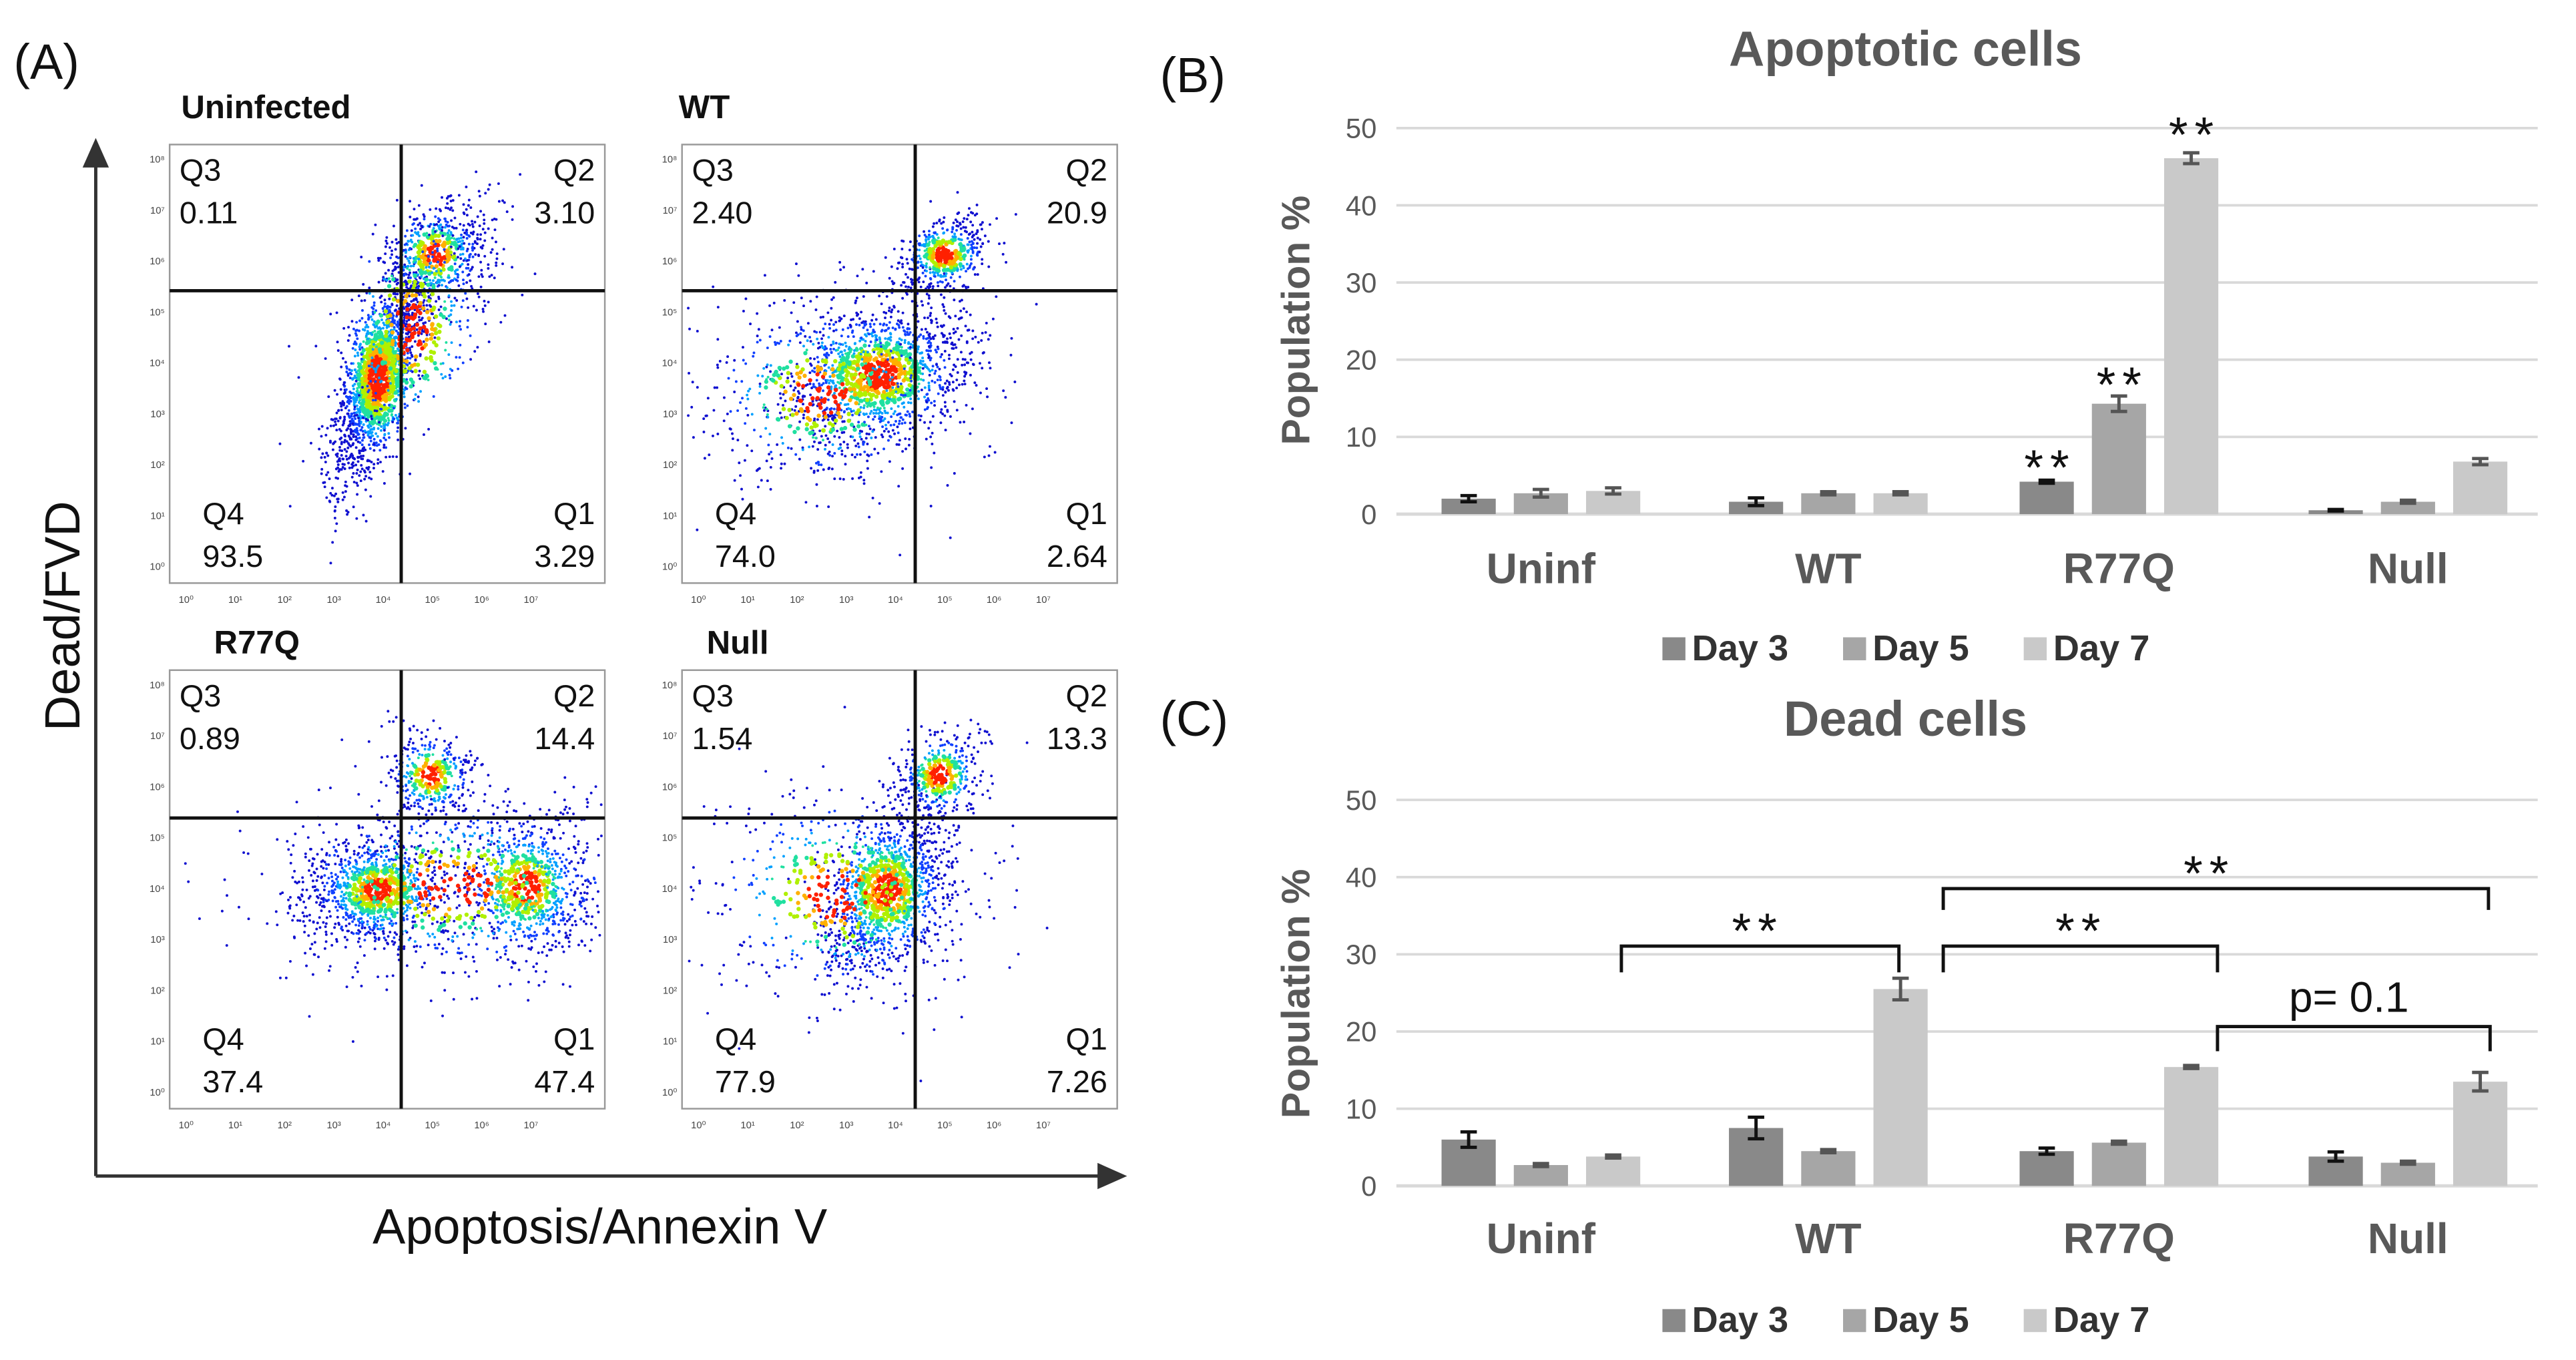 The height and width of the screenshot is (1360, 2576). I want to click on q2-label: Q2, so click(574, 170).